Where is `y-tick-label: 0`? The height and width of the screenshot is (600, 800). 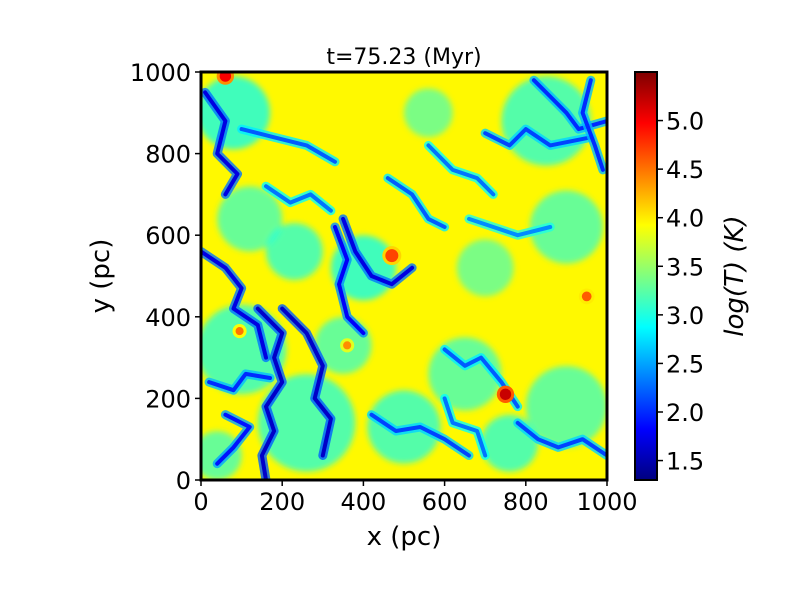
y-tick-label: 0 is located at coordinates (183, 481).